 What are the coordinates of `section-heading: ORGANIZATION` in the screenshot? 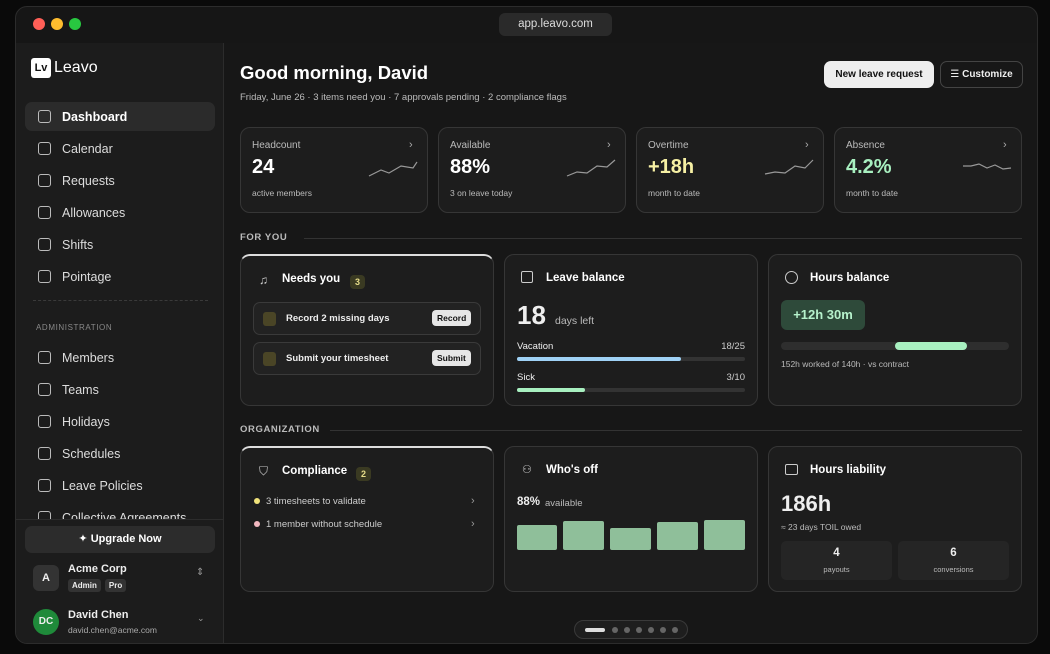 It's located at (280, 429).